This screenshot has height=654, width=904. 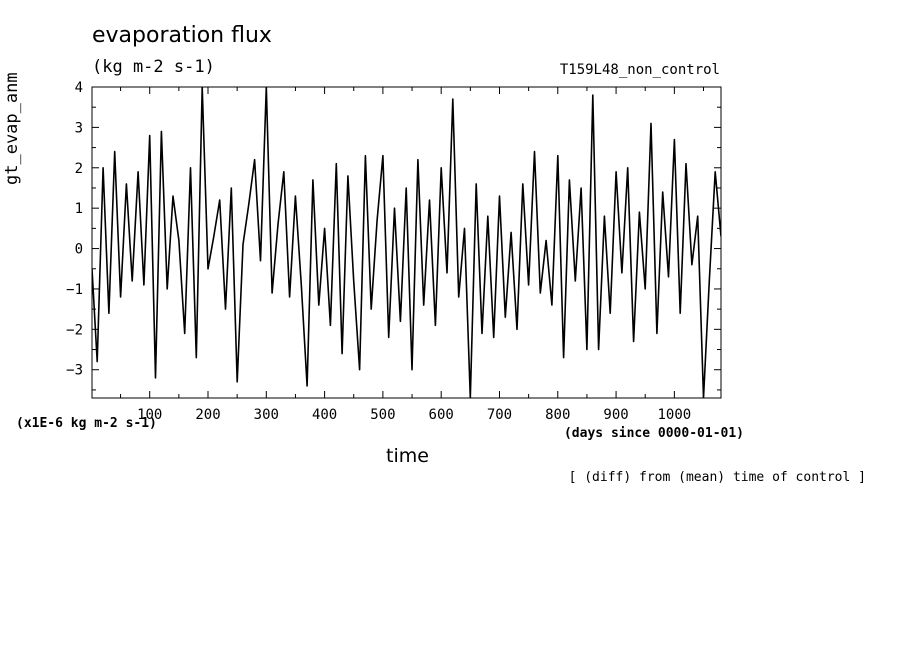 What do you see at coordinates (407, 456) in the screenshot?
I see `x-axis-label: time` at bounding box center [407, 456].